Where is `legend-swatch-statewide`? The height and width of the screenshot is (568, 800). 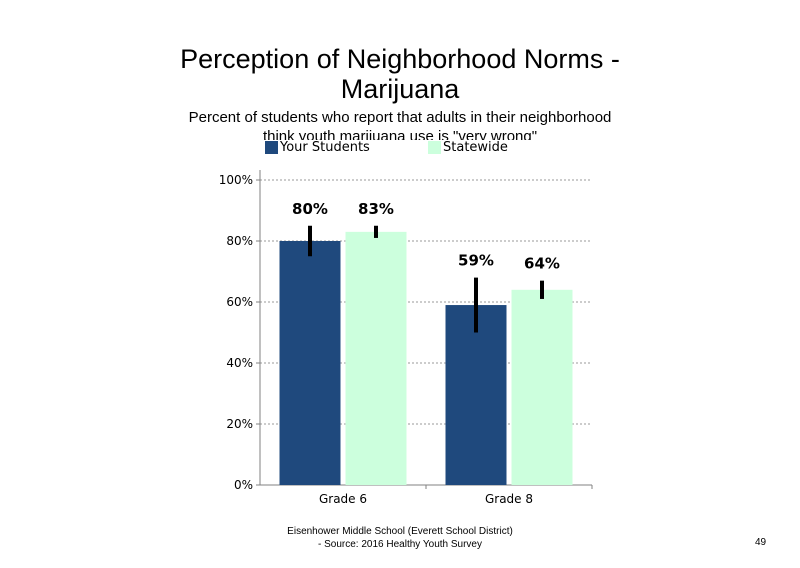
legend-swatch-statewide is located at coordinates (434, 147).